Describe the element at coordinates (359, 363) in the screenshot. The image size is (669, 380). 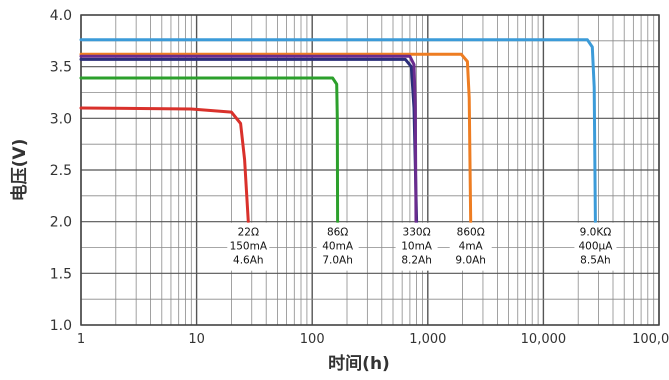
I see `x-axis-label: 时间(h)` at that location.